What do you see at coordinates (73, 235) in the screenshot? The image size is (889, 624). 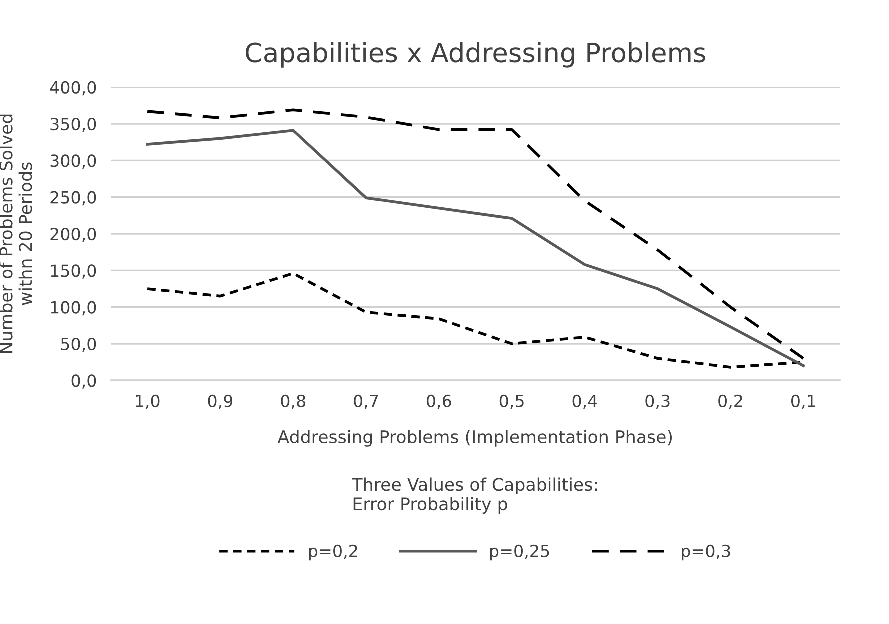 I see `y-tick-label: 200,0` at bounding box center [73, 235].